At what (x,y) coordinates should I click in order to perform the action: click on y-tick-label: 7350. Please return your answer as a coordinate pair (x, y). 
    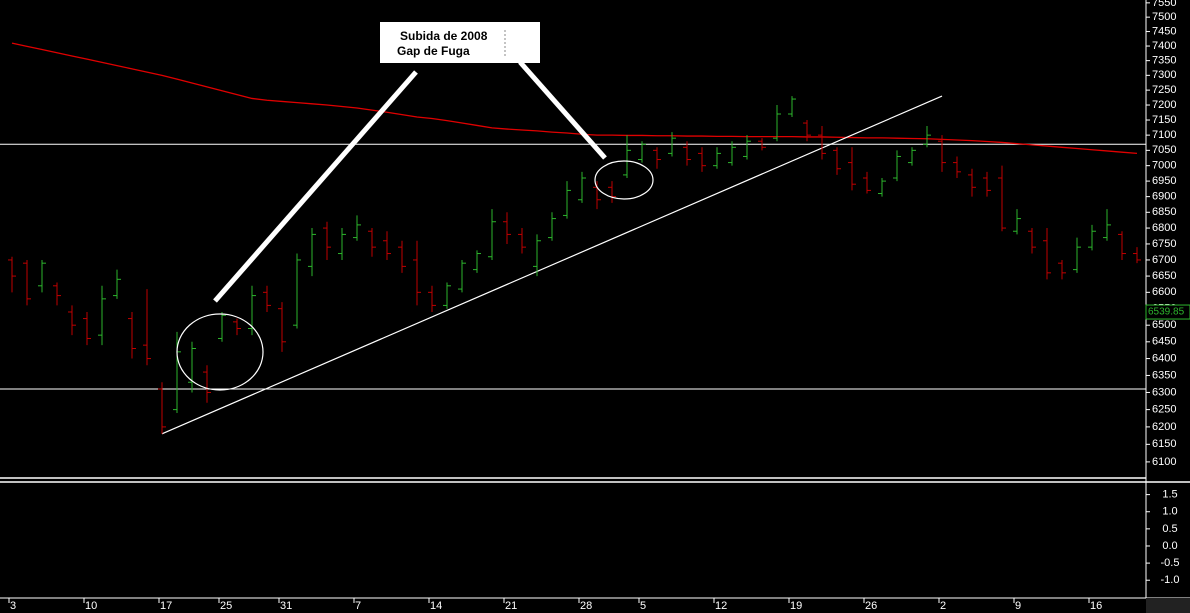
    Looking at the image, I should click on (1164, 61).